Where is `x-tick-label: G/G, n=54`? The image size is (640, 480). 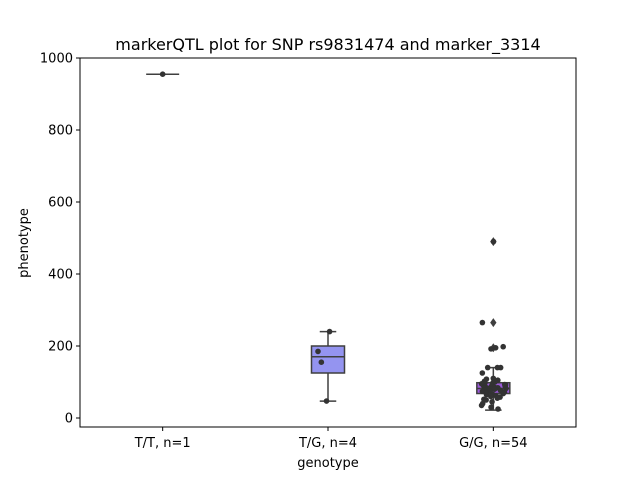 x-tick-label: G/G, n=54 is located at coordinates (493, 443).